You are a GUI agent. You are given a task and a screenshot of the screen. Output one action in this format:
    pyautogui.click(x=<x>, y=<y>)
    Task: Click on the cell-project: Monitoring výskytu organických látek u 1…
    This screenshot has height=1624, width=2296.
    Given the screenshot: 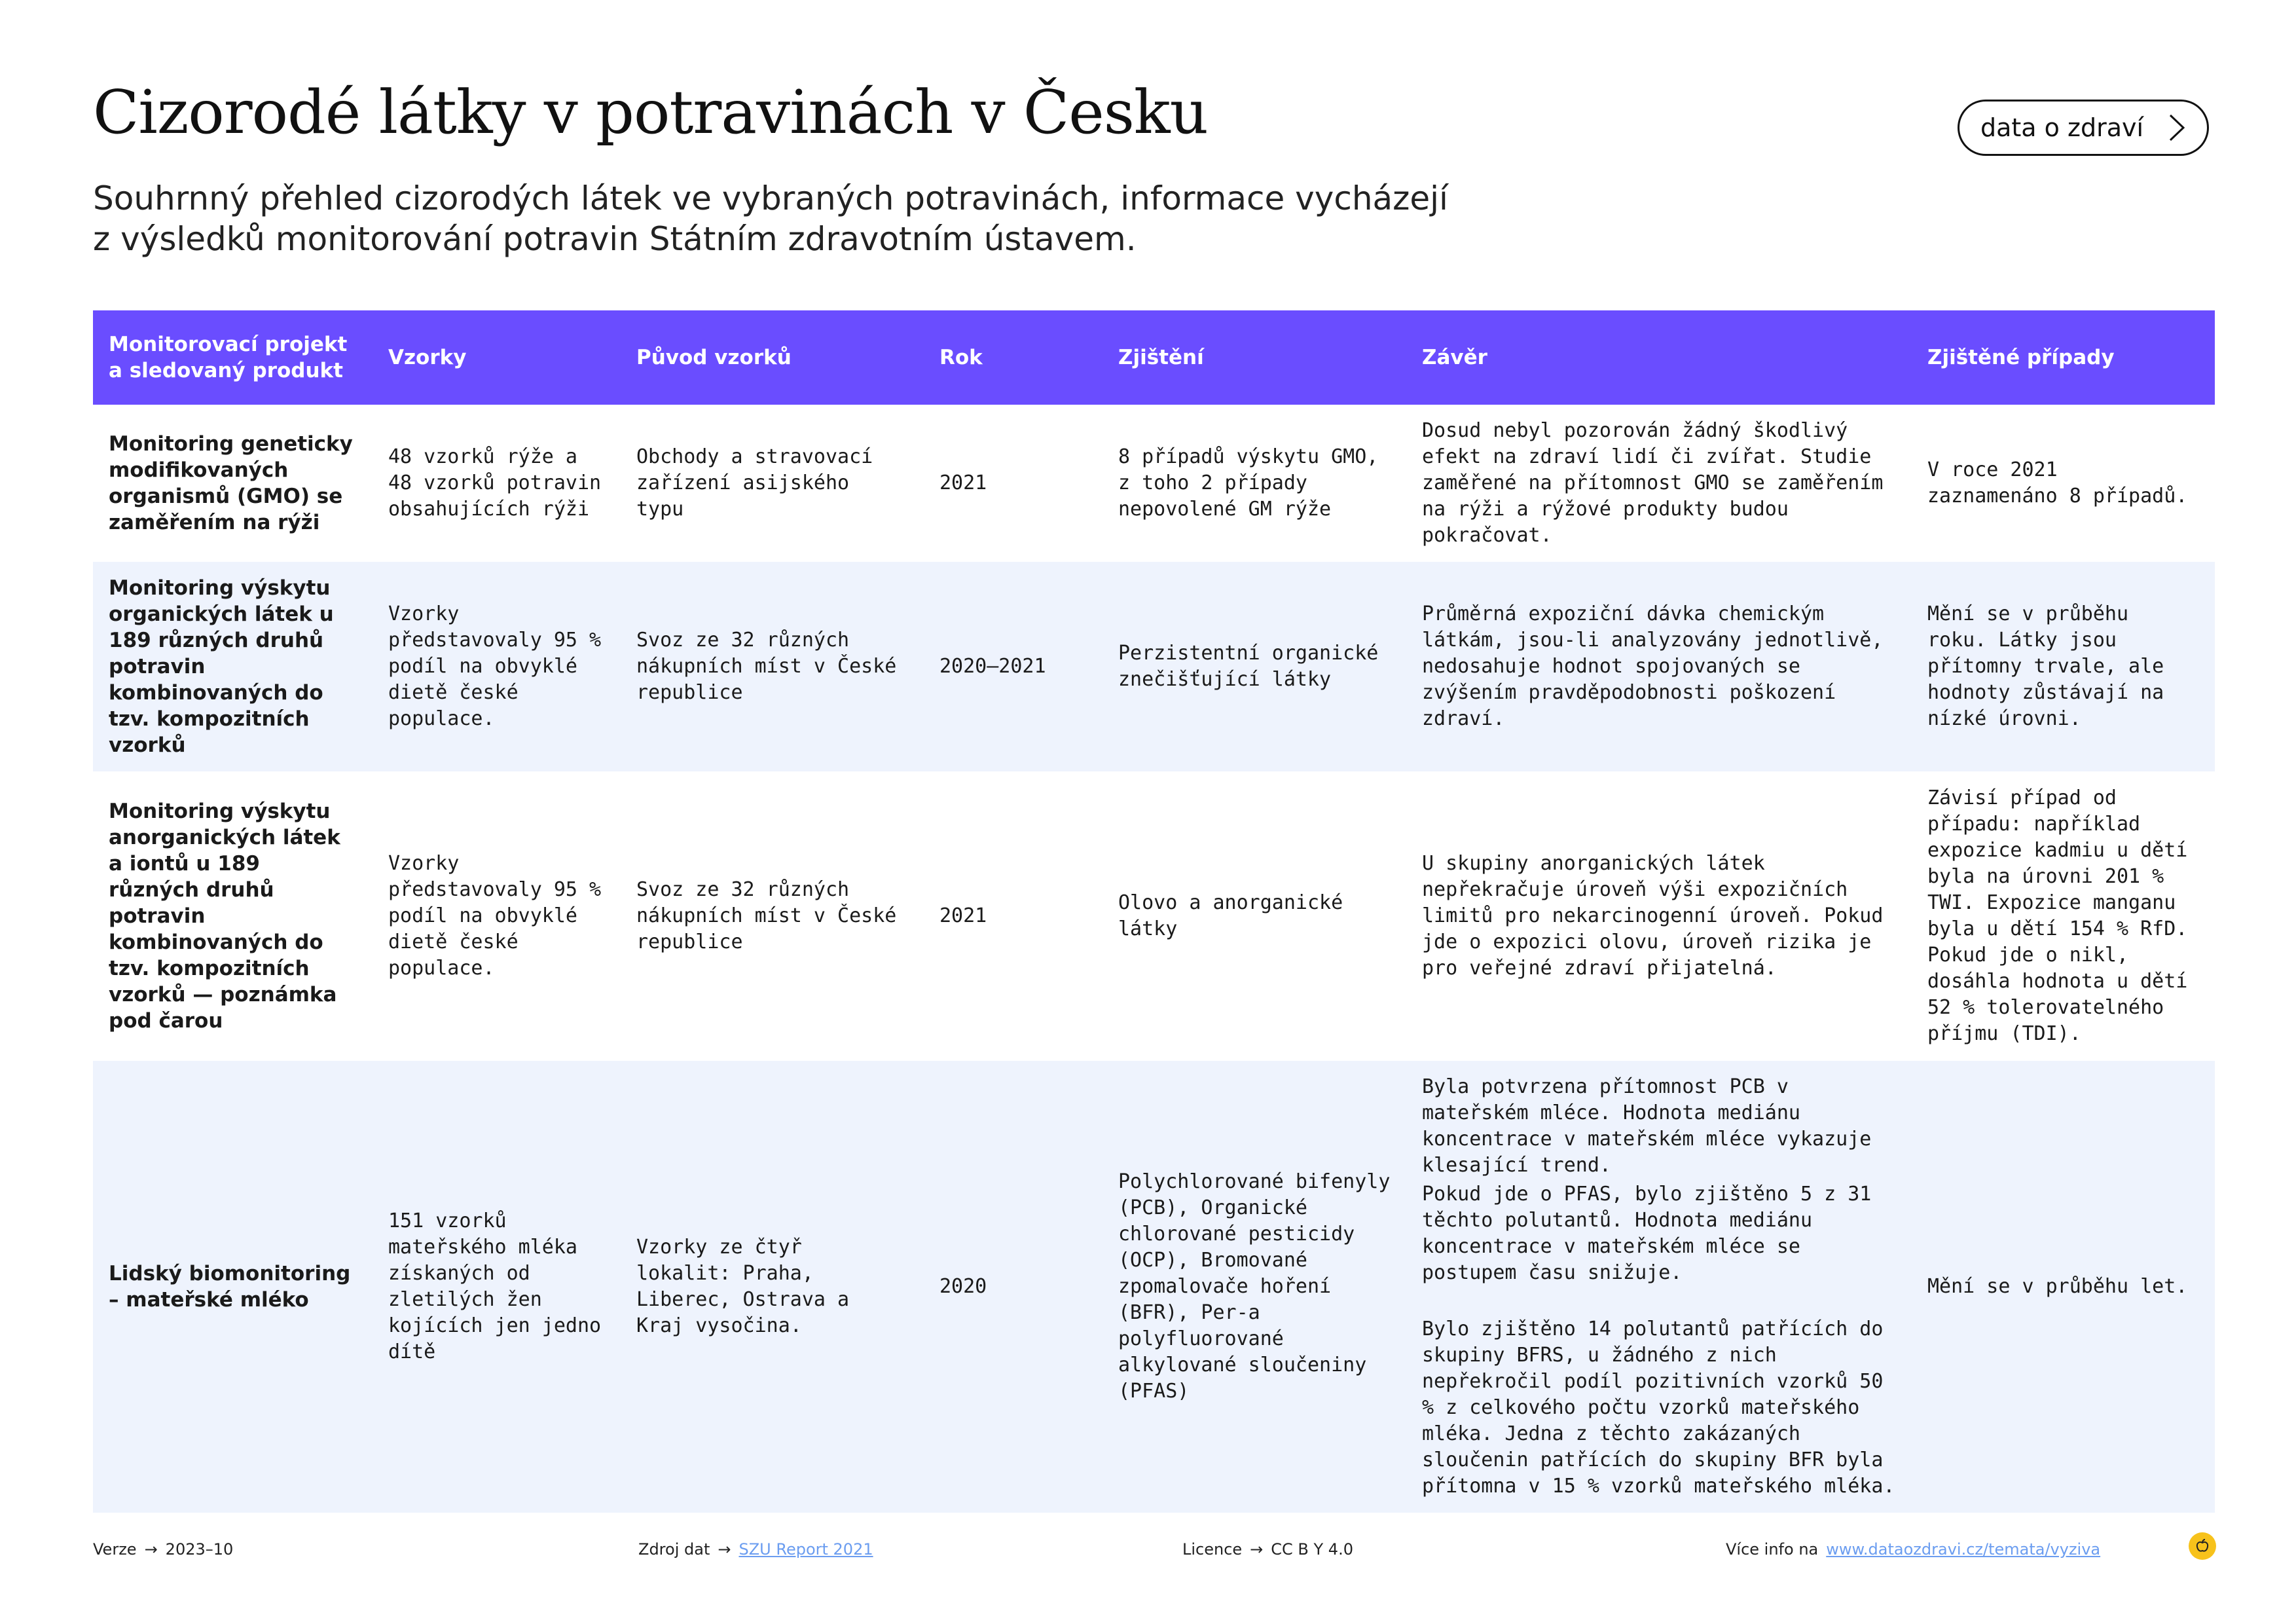 What is the action you would take?
    pyautogui.click(x=233, y=666)
    